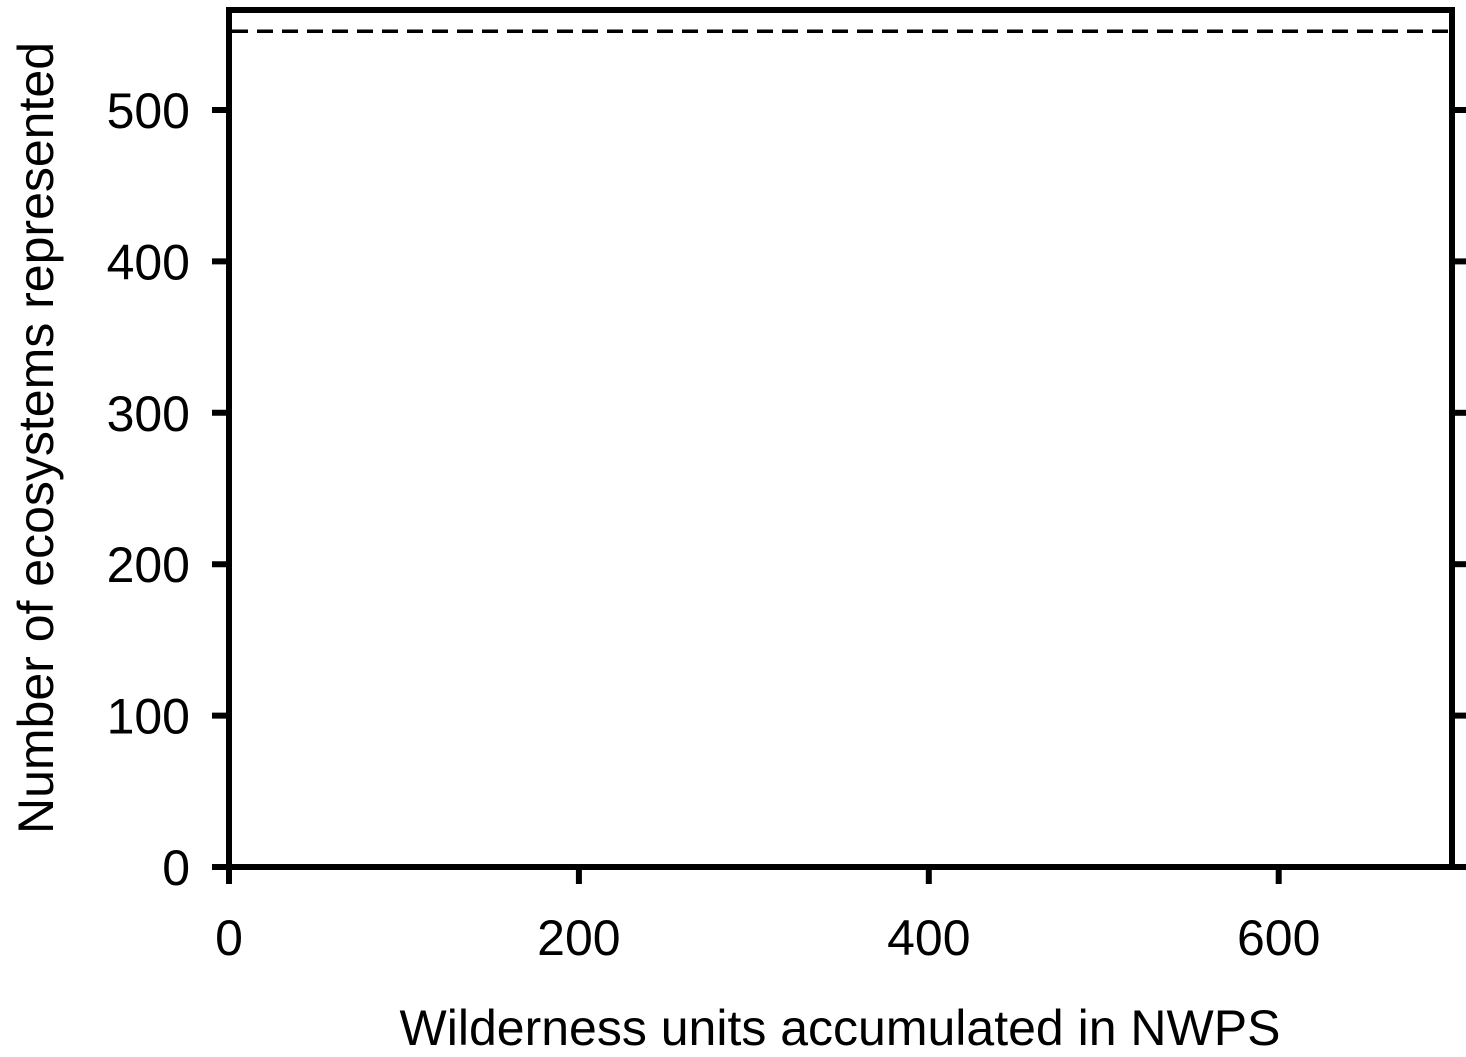 This screenshot has width=1466, height=1057. What do you see at coordinates (148, 717) in the screenshot?
I see `y-tick-label: 100` at bounding box center [148, 717].